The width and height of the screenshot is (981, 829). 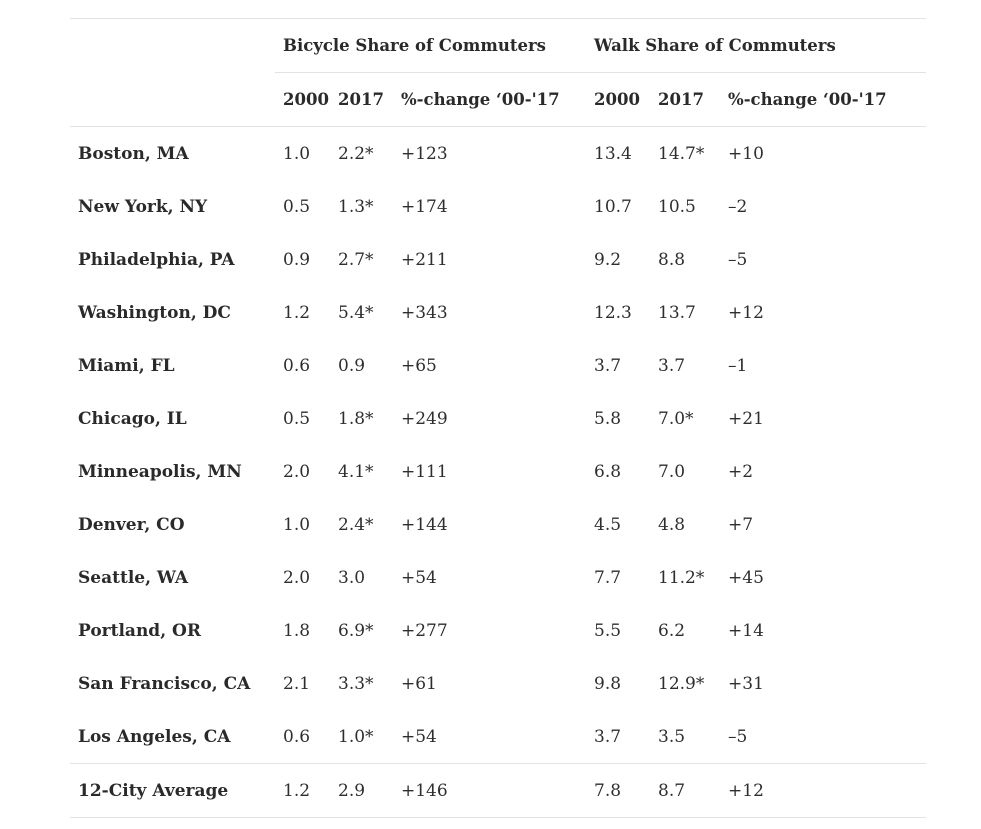 What do you see at coordinates (608, 790) in the screenshot?
I see `average-walk-2000: 7.8` at bounding box center [608, 790].